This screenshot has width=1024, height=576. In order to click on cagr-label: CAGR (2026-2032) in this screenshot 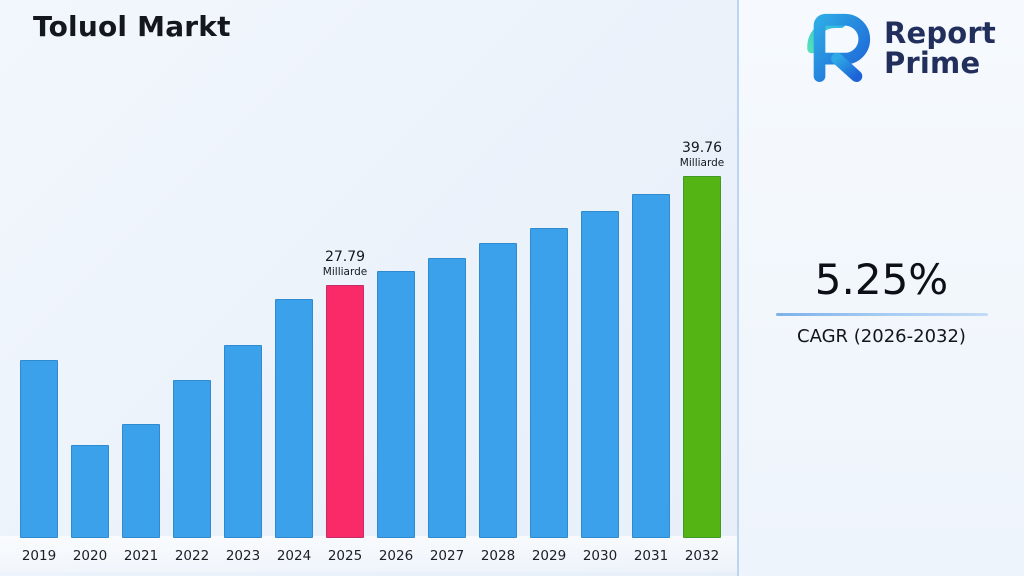, I will do `click(881, 336)`.